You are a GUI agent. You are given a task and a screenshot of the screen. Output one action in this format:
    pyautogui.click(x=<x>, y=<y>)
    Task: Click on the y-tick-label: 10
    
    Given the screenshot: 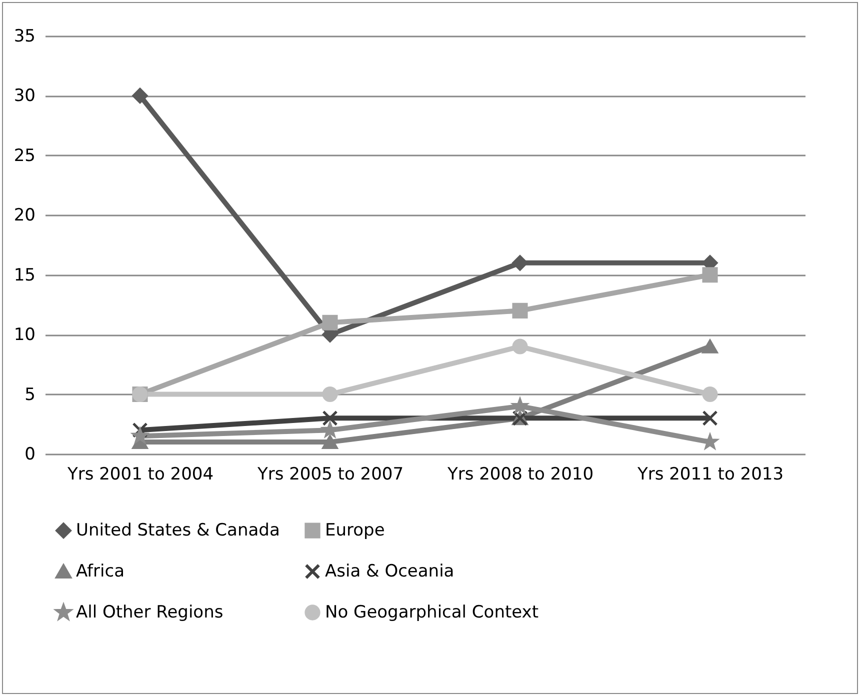 What is the action you would take?
    pyautogui.click(x=25, y=335)
    